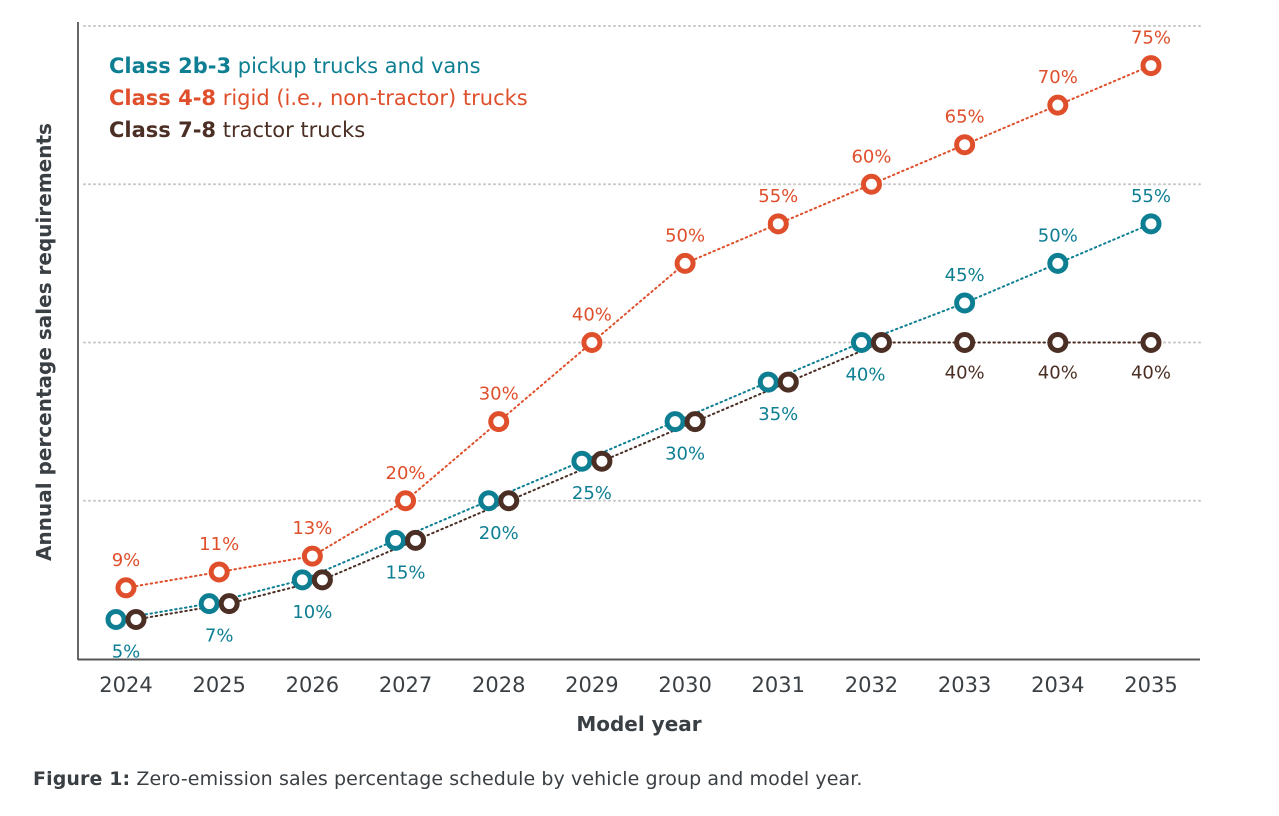 The height and width of the screenshot is (816, 1279). What do you see at coordinates (312, 528) in the screenshot?
I see `data-label: 13%` at bounding box center [312, 528].